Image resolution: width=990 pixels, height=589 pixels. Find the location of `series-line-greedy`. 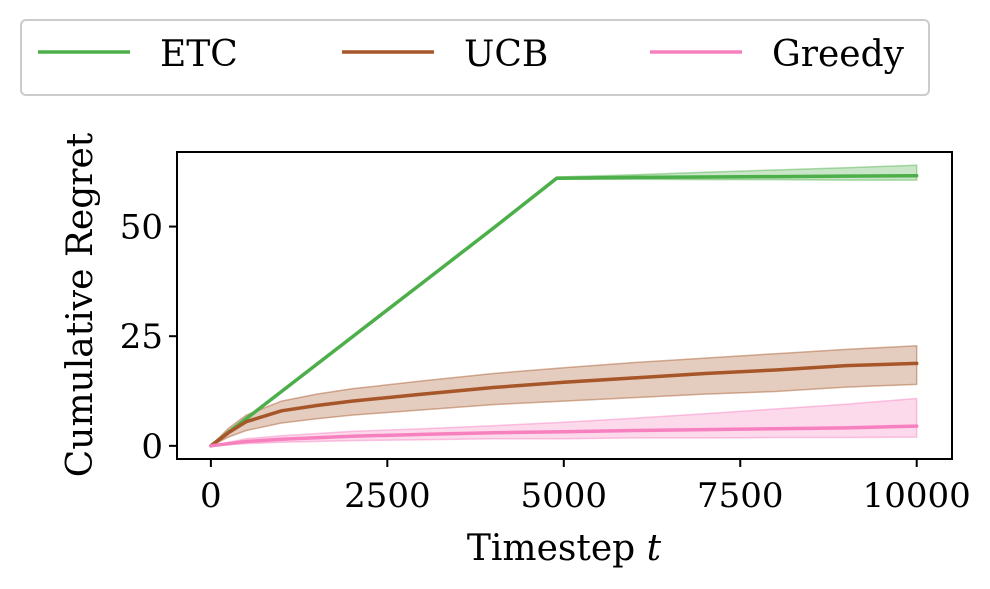

series-line-greedy is located at coordinates (564, 436).